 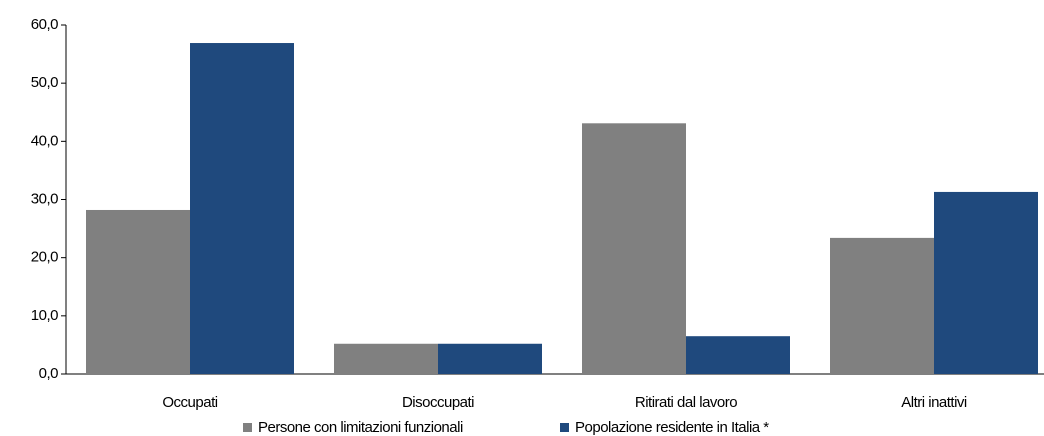 What do you see at coordinates (44, 82) in the screenshot?
I see `y-tick-label: 50,0` at bounding box center [44, 82].